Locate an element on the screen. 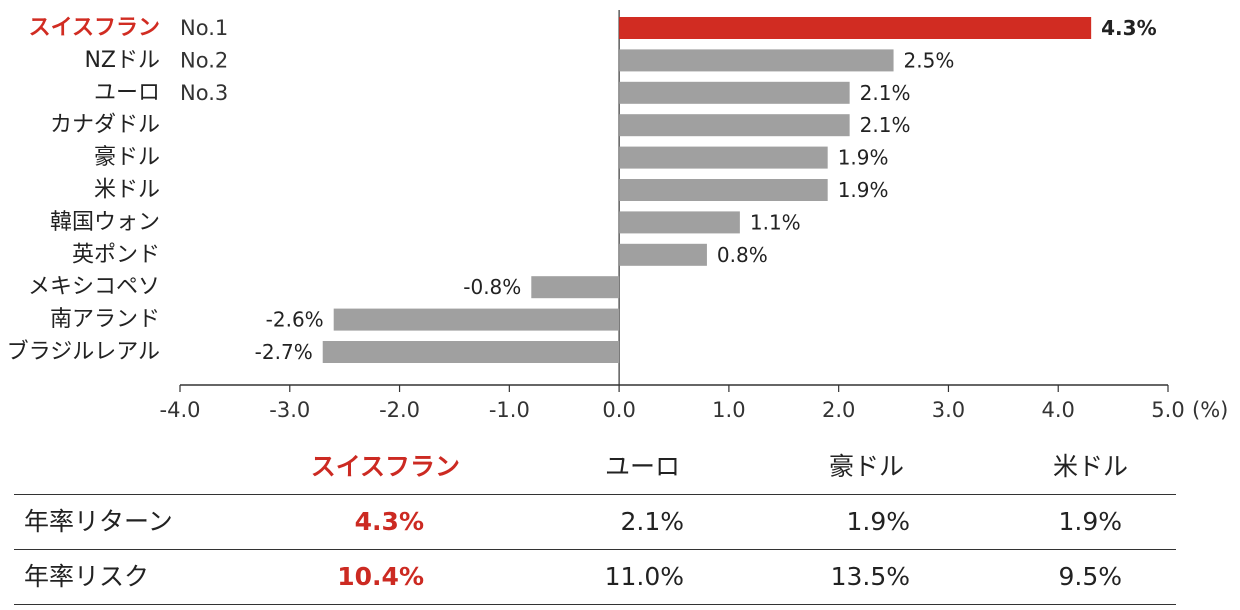  category-label: NZドル is located at coordinates (122, 60).